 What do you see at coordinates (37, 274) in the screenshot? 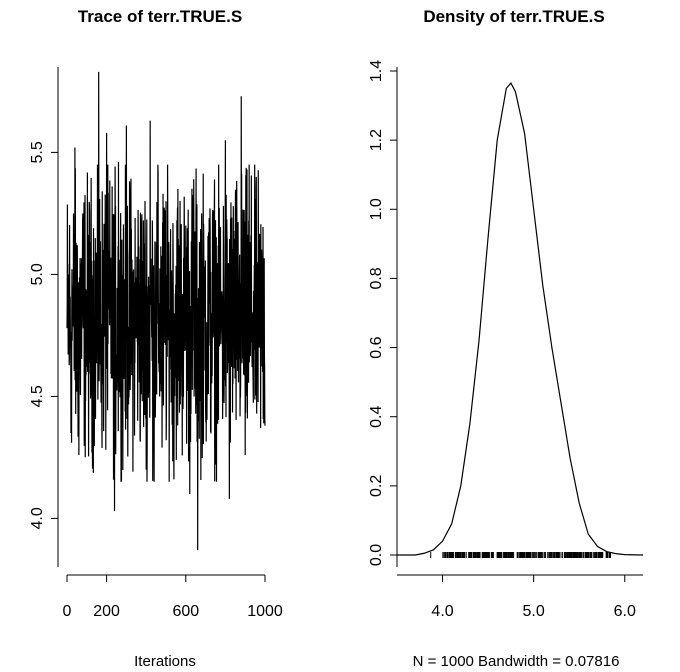
I see `trace-y-tick-label: 5.0` at bounding box center [37, 274].